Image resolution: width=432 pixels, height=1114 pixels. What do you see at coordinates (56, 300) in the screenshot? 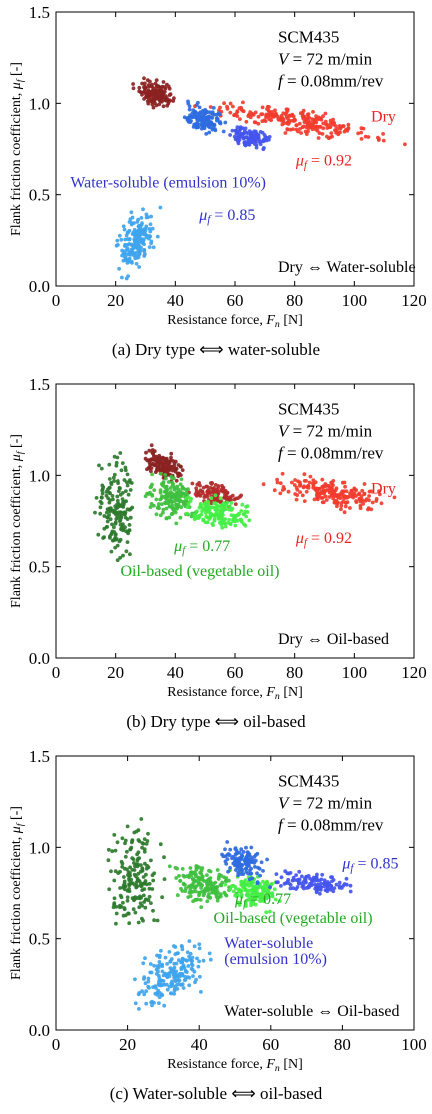
I see `x-tick-label: 0` at bounding box center [56, 300].